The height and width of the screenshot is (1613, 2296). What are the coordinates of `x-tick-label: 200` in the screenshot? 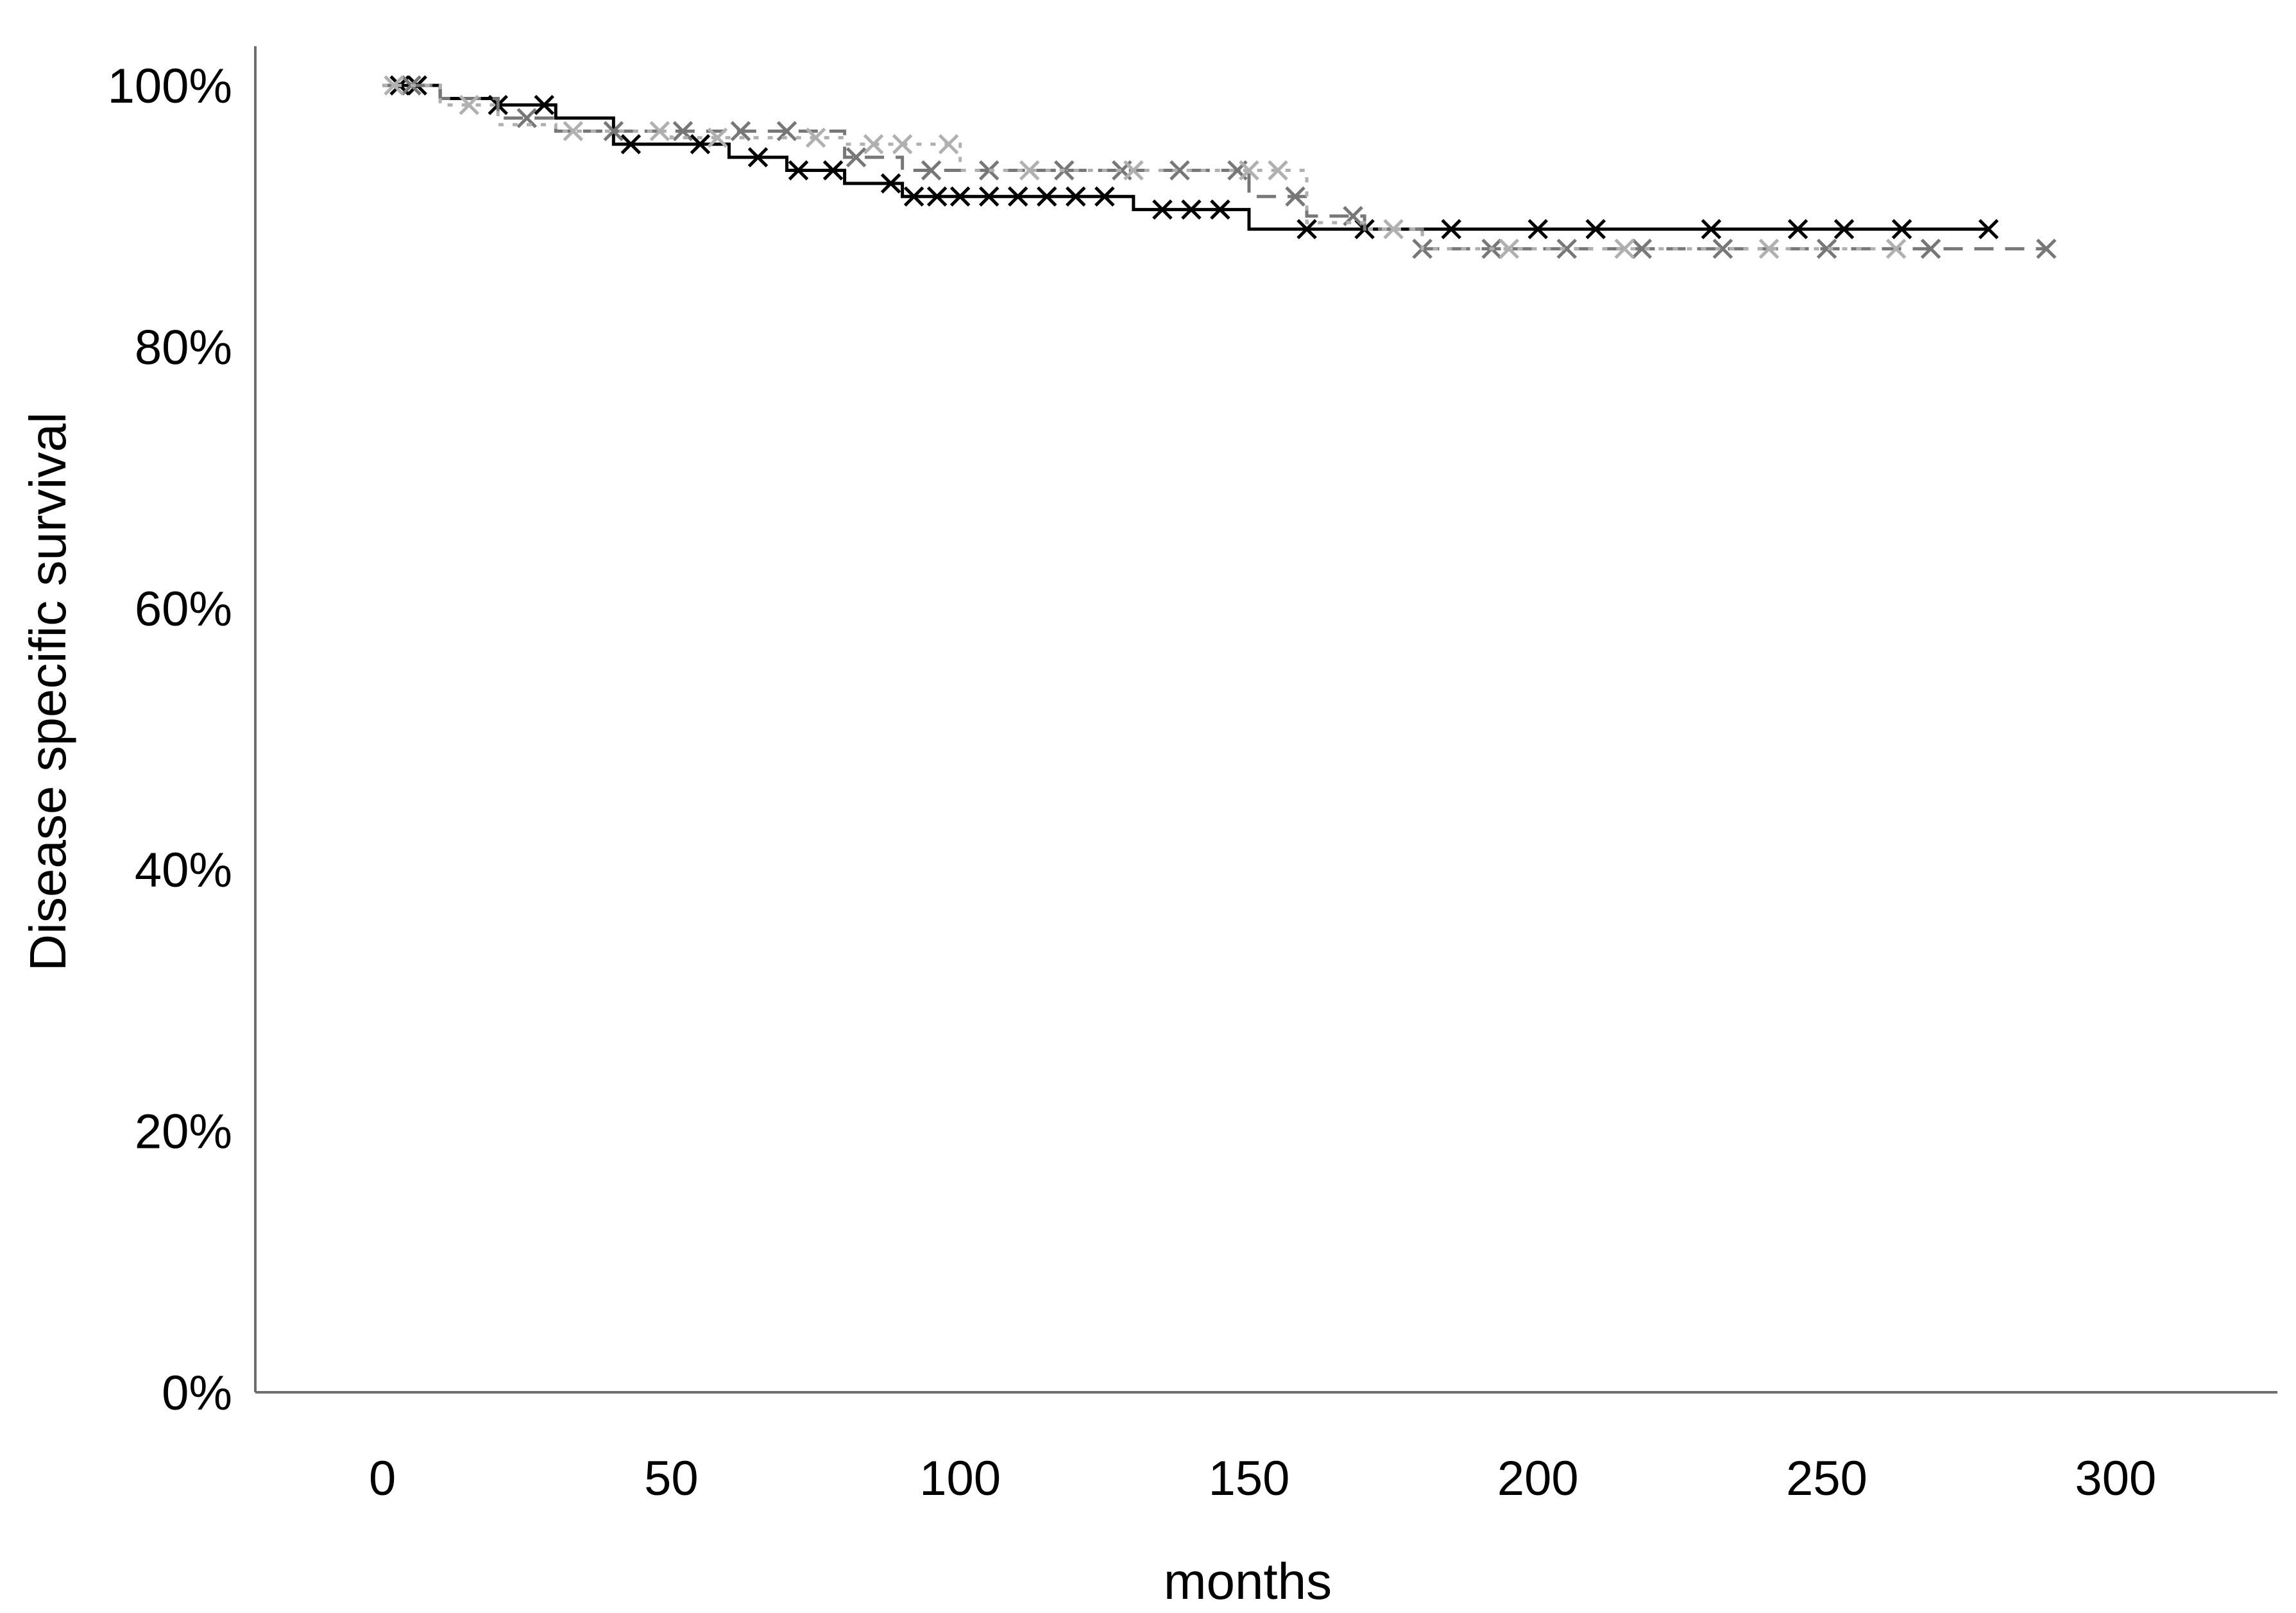 It's located at (1538, 1479).